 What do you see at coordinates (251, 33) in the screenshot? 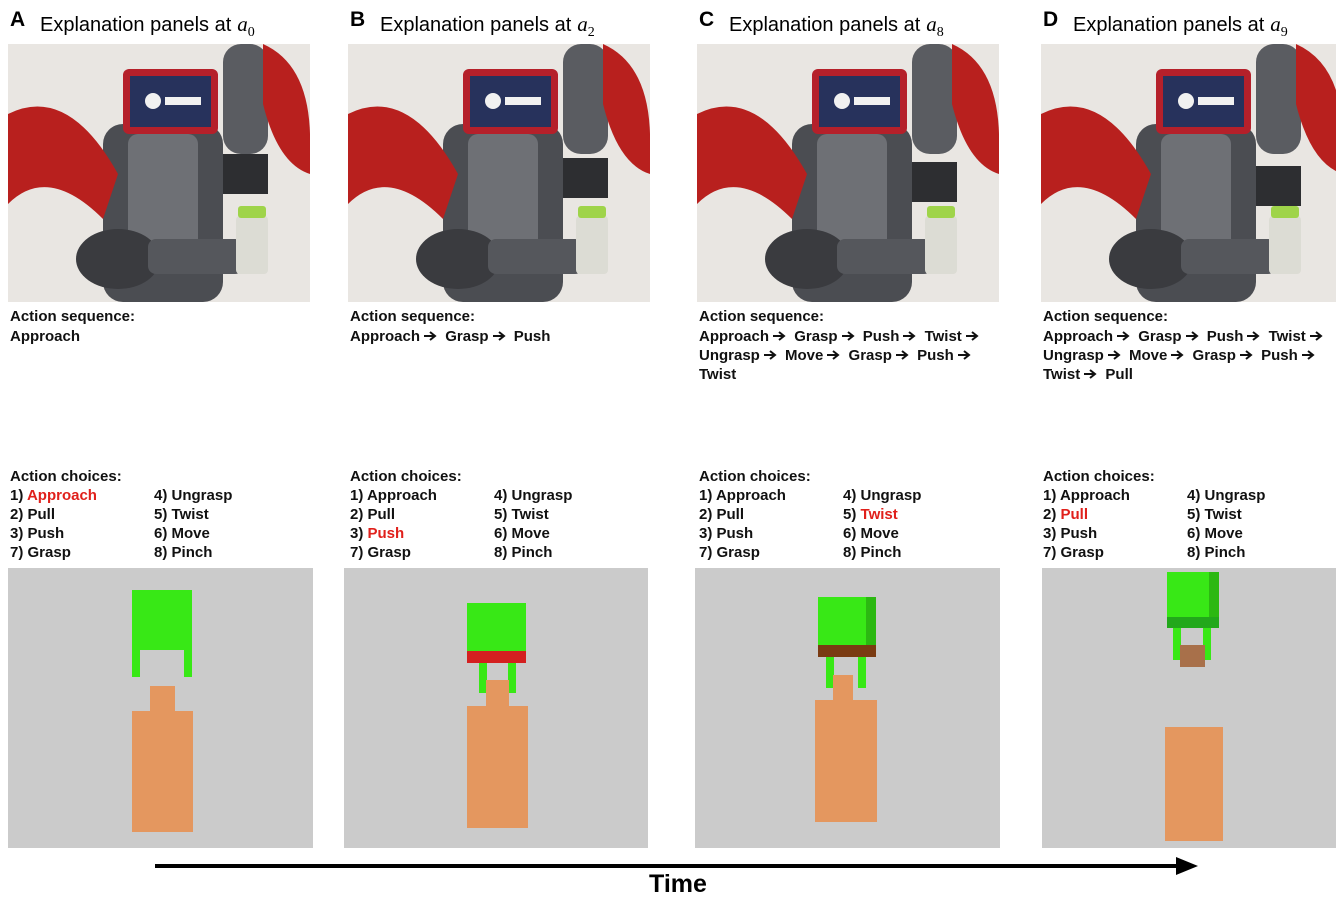
I see `math-sub: 0` at bounding box center [251, 33].